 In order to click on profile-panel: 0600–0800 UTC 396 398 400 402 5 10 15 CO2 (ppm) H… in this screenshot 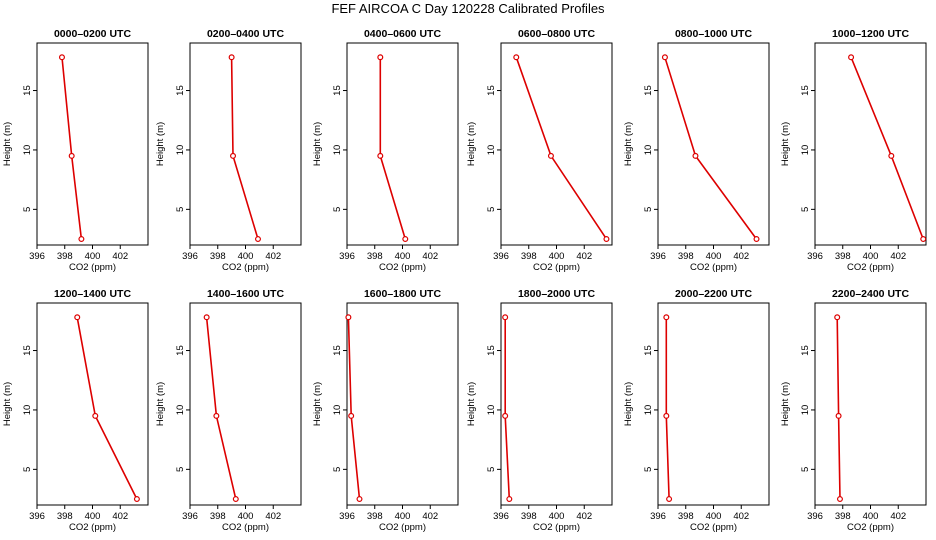, I will do `click(539, 150)`.